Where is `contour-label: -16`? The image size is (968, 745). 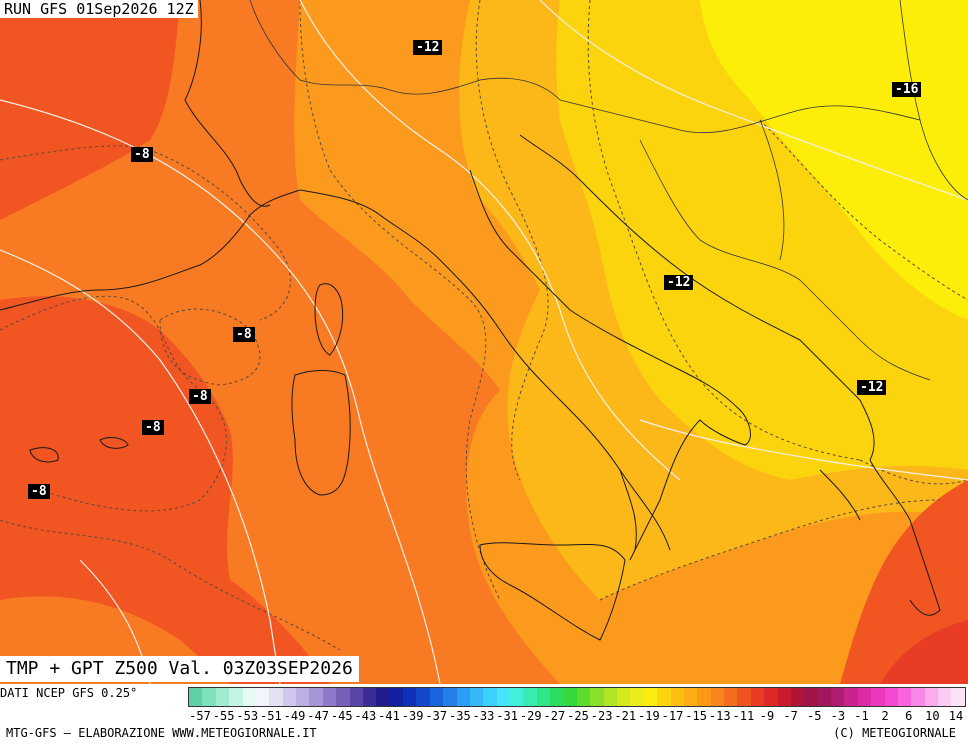 contour-label: -16 is located at coordinates (907, 89).